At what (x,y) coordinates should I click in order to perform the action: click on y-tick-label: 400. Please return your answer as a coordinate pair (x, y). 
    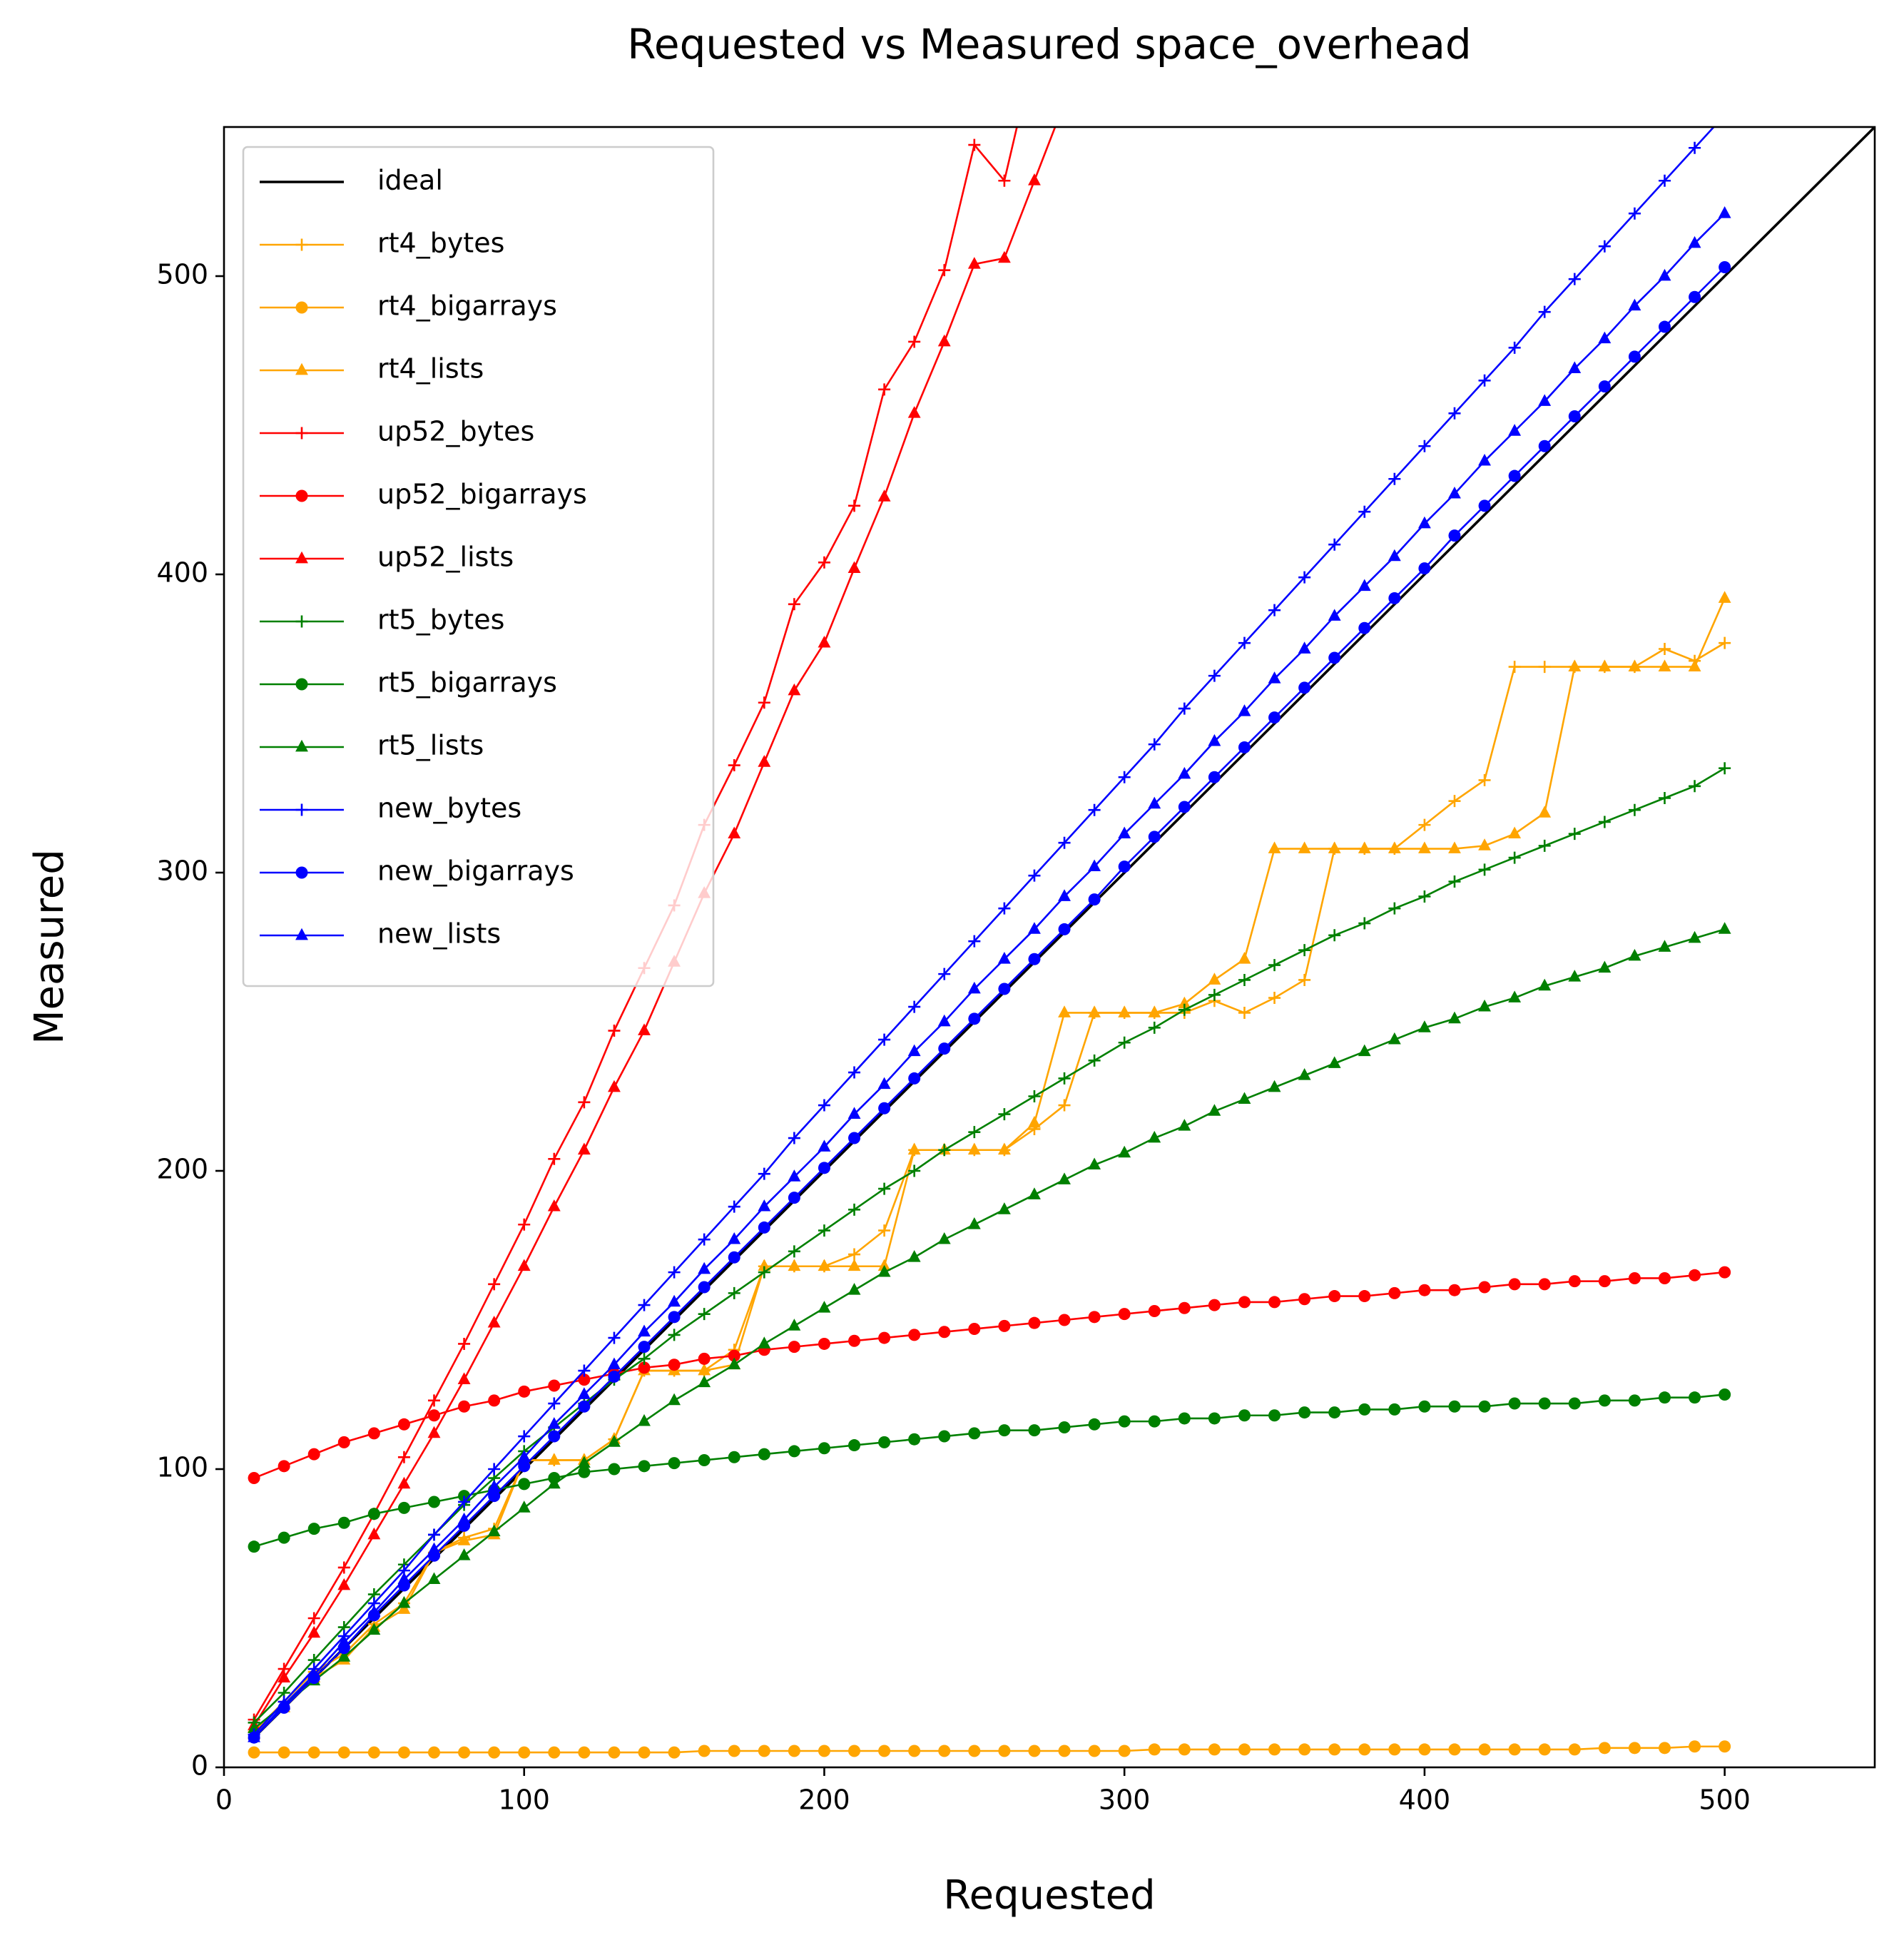
    Looking at the image, I should click on (182, 573).